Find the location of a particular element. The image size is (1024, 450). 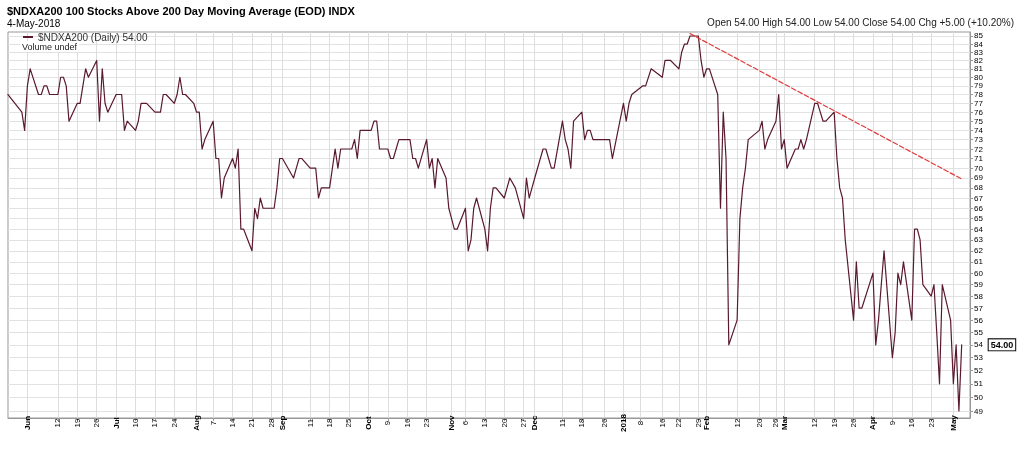

y-tick-label: 58 is located at coordinates (979, 296).